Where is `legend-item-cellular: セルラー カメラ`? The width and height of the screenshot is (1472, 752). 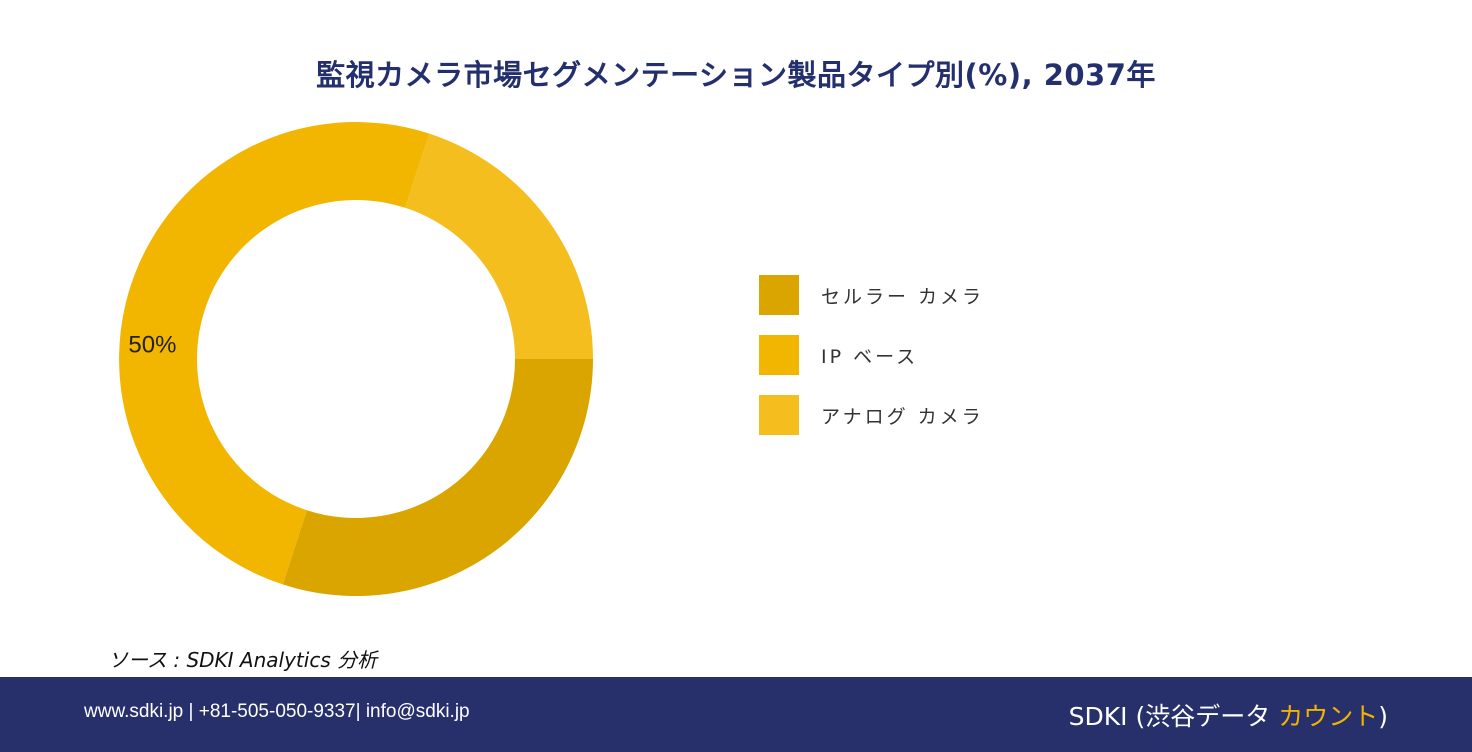 legend-item-cellular: セルラー カメラ is located at coordinates (871, 295).